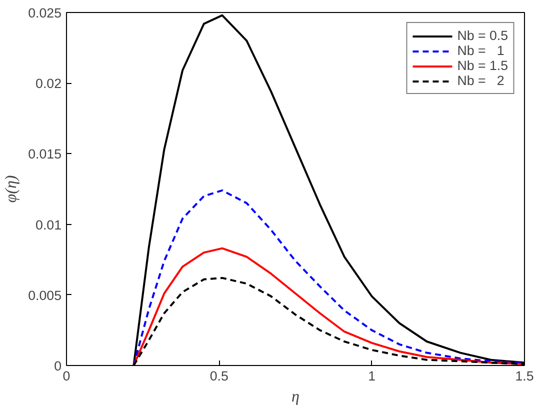 The width and height of the screenshot is (538, 408). I want to click on legend-label: Nb = 2, so click(480, 80).